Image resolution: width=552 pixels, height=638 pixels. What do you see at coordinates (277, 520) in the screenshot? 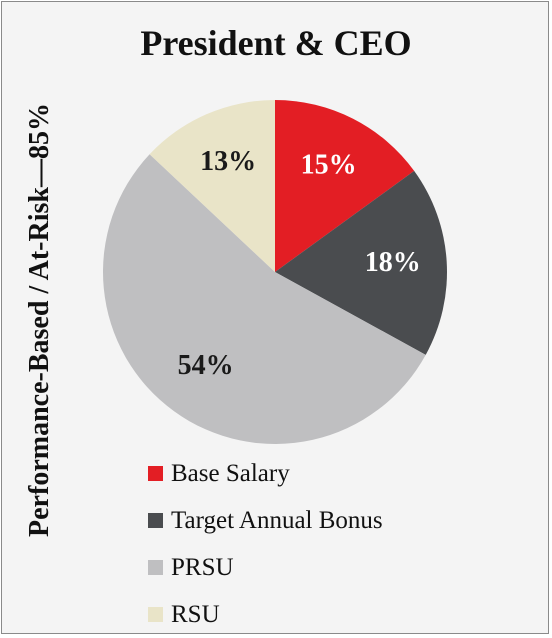
I see `legend-label: Target Annual Bonus` at bounding box center [277, 520].